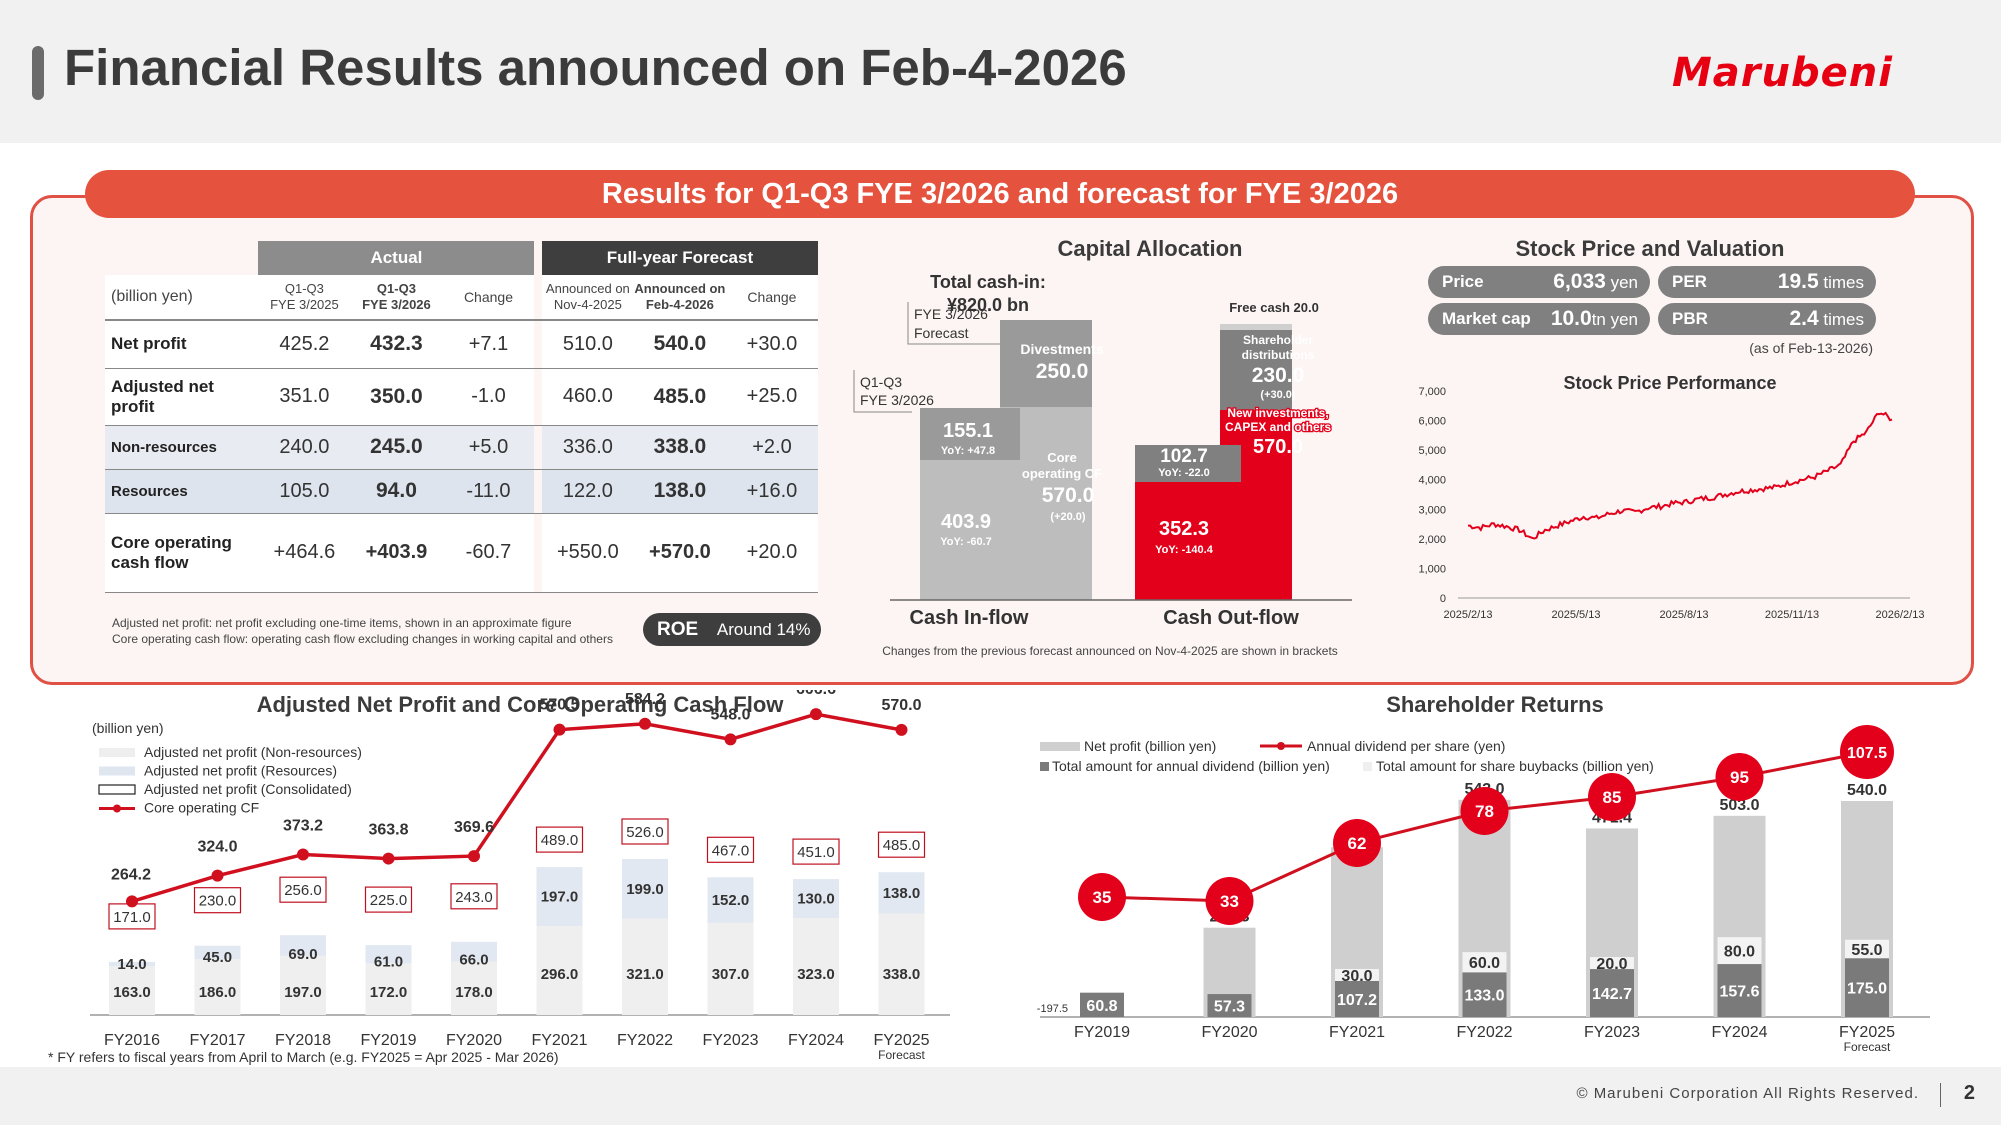  What do you see at coordinates (389, 992) in the screenshot?
I see `bar-label-non-resources: 172.0` at bounding box center [389, 992].